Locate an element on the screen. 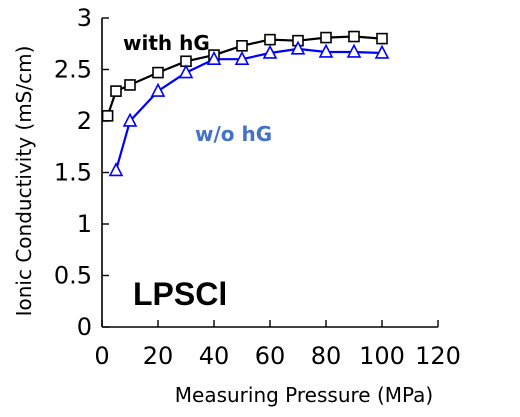 Image resolution: width=520 pixels, height=417 pixels. series-label-without-hg: w/o hG is located at coordinates (233, 134).